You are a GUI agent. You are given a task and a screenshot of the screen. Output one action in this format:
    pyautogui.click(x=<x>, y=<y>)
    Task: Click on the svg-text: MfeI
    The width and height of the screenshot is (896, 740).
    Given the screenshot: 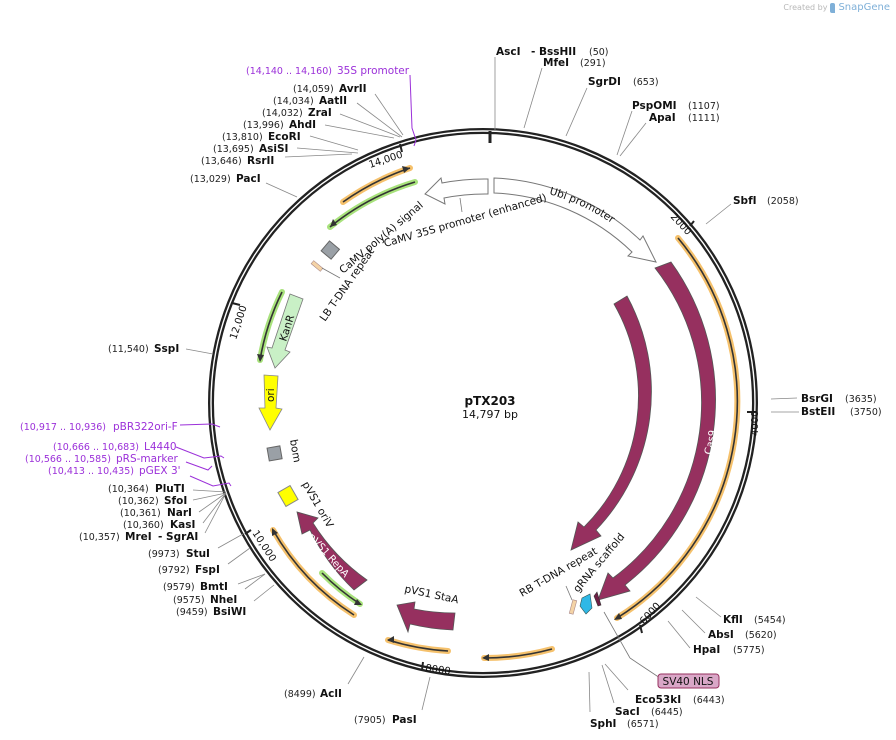 What is the action you would take?
    pyautogui.click(x=556, y=63)
    